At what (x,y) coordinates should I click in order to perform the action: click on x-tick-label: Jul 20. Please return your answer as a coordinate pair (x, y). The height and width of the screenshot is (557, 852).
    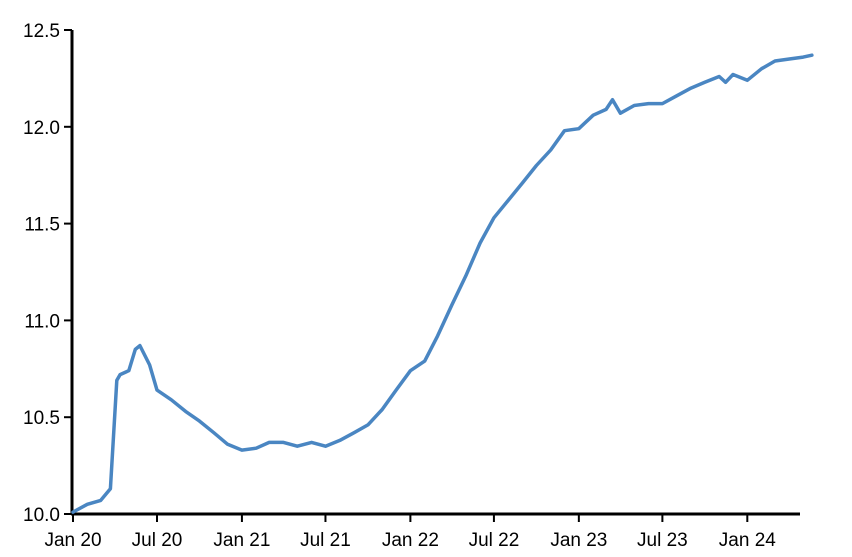
    Looking at the image, I should click on (157, 540).